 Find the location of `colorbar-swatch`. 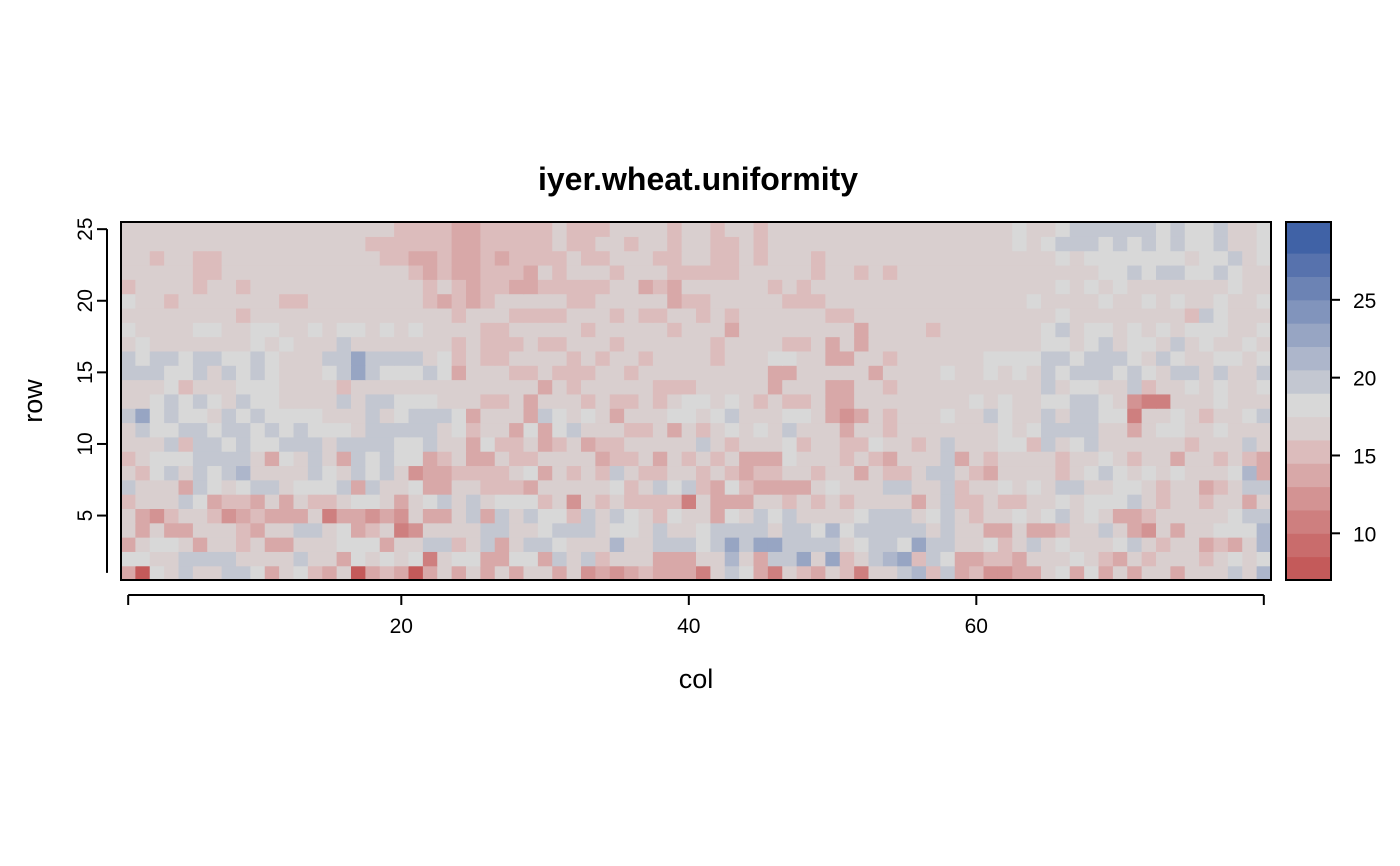

colorbar-swatch is located at coordinates (1308, 428).